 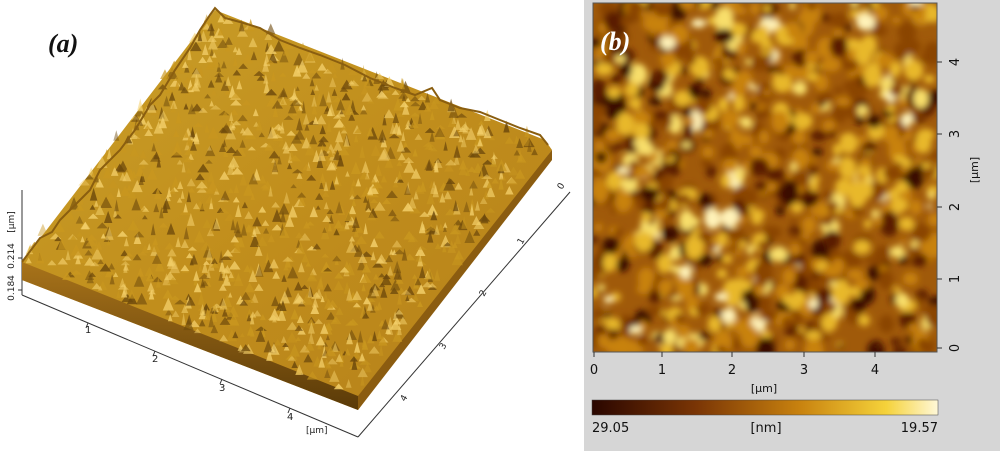 What do you see at coordinates (455, 280) in the screenshot?
I see `surface-side-right` at bounding box center [455, 280].